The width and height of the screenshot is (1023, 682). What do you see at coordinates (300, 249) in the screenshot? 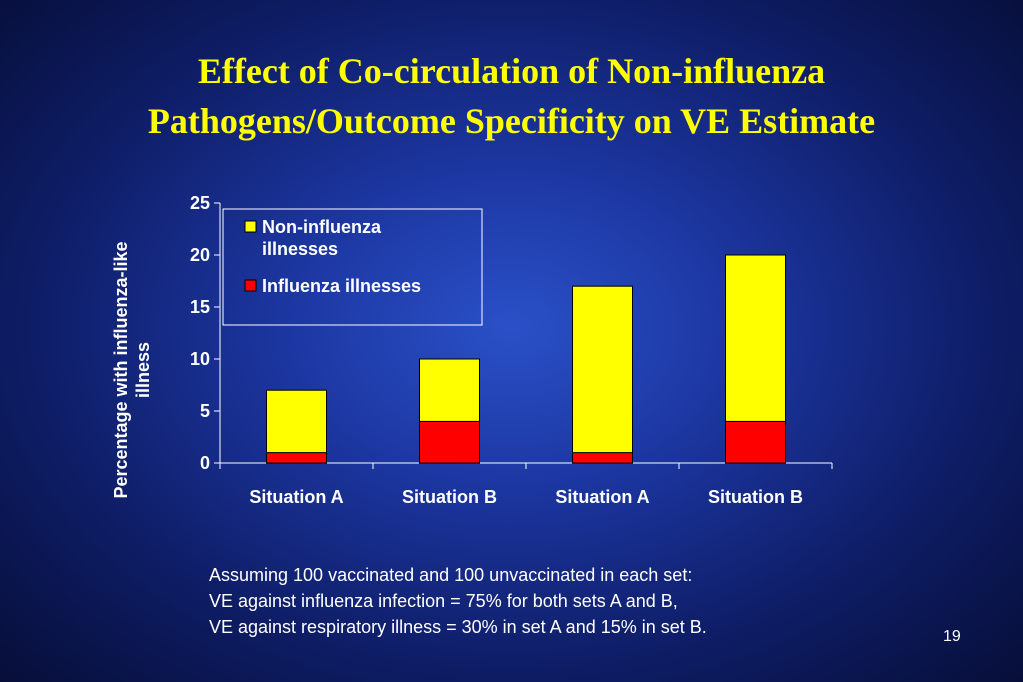
I see `legend-label: illnesses` at bounding box center [300, 249].